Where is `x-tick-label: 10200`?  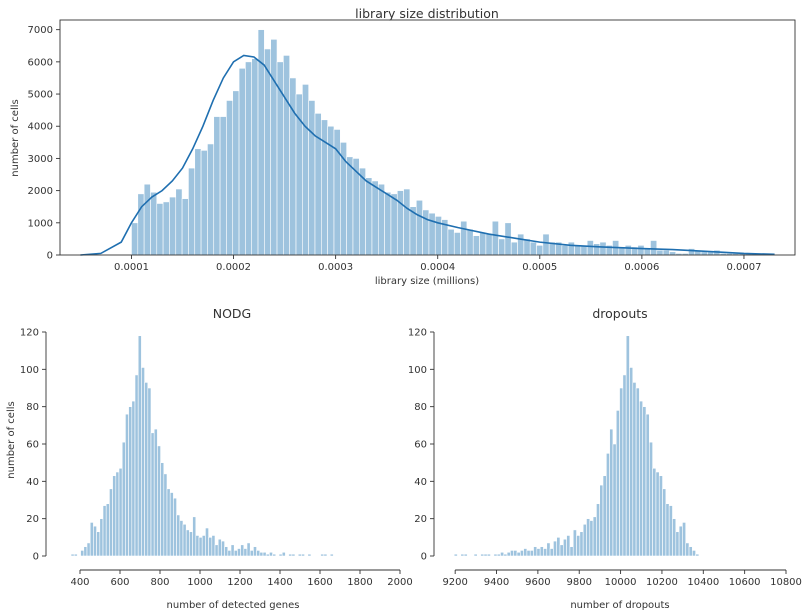
x-tick-label: 10200 is located at coordinates (662, 582).